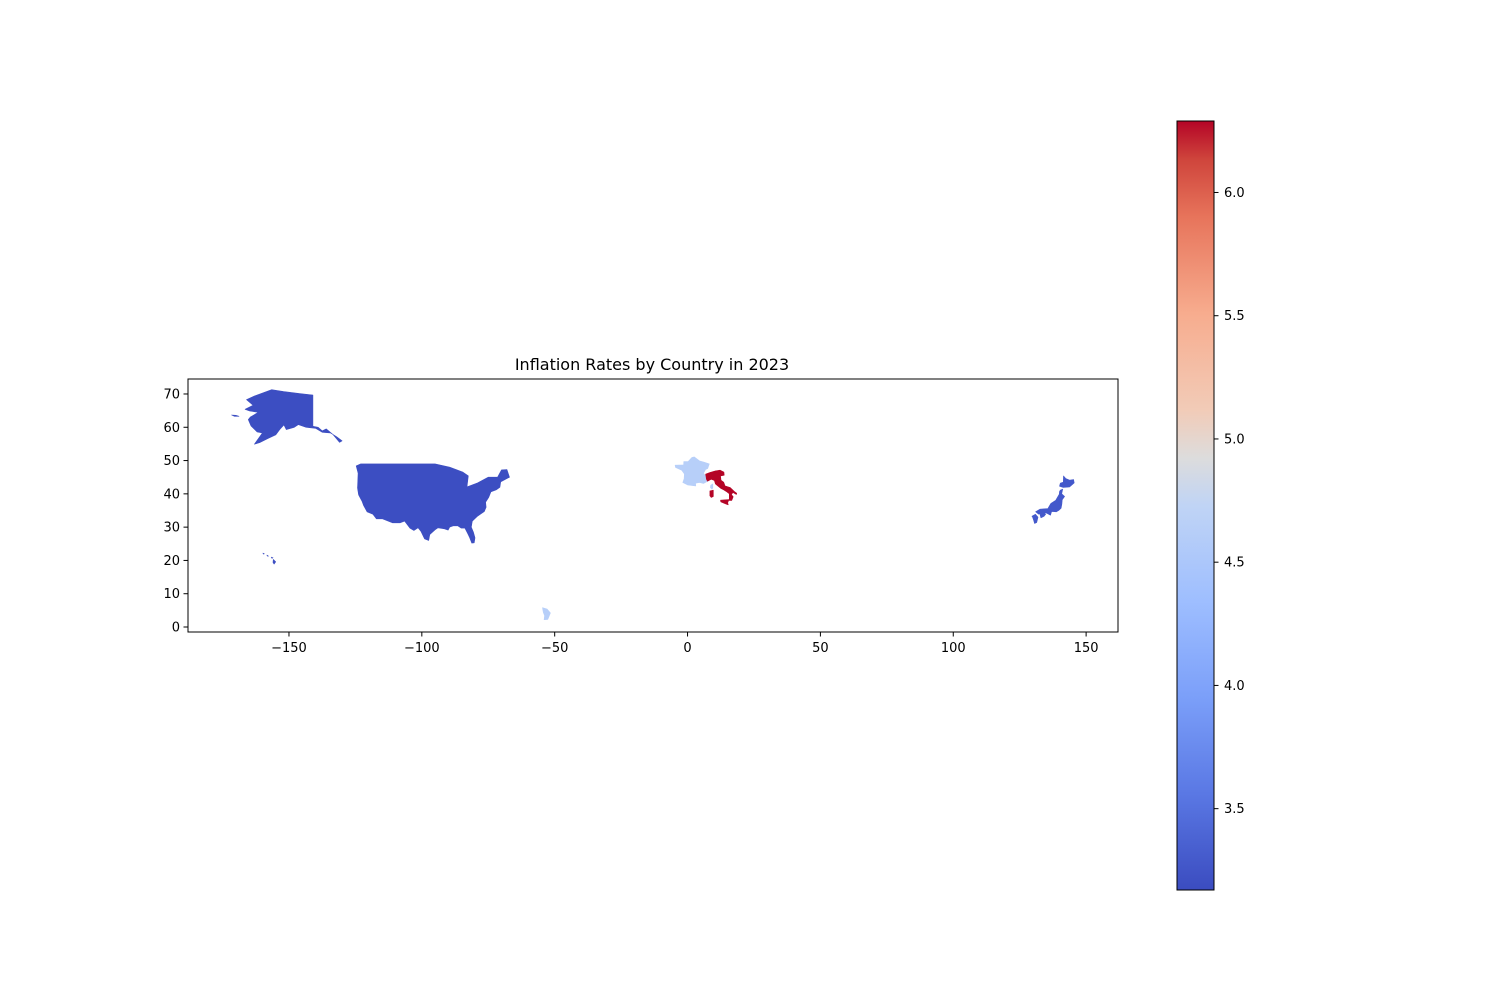  Describe the element at coordinates (171, 461) in the screenshot. I see `y-tick-label: 50` at that location.